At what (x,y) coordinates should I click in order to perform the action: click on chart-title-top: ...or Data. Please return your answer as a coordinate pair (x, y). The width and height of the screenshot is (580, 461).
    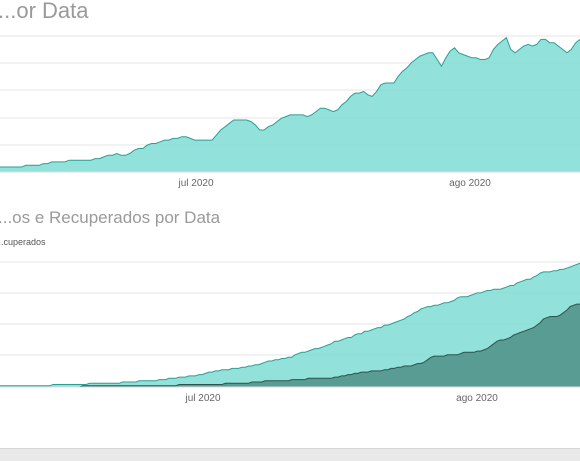
    Looking at the image, I should click on (44, 11).